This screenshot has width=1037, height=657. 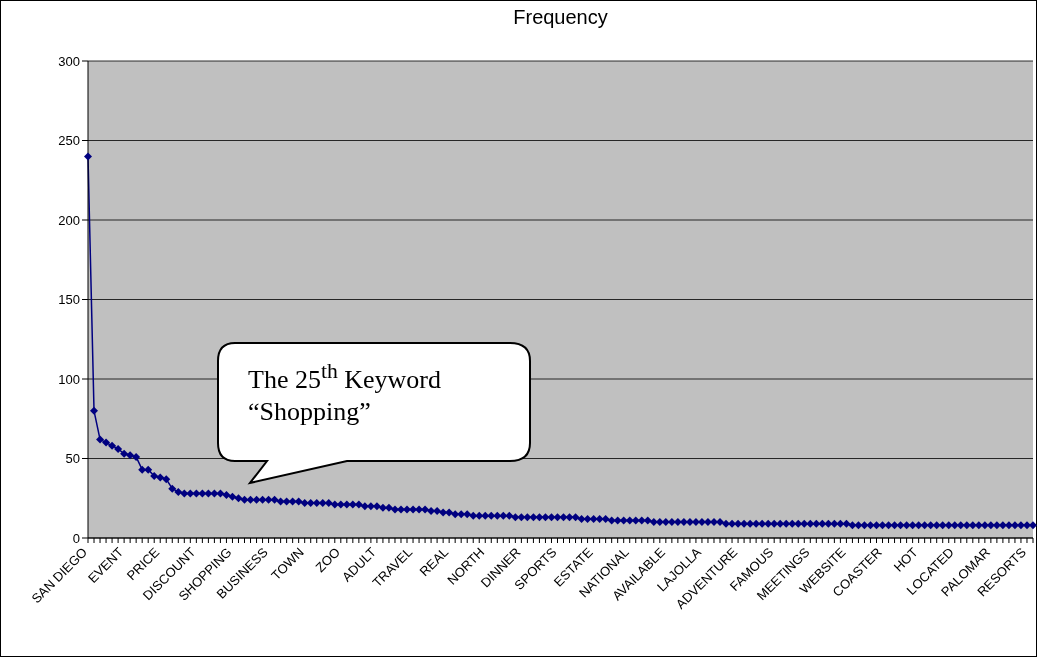 What do you see at coordinates (69, 220) in the screenshot?
I see `y-tick-label: 200` at bounding box center [69, 220].